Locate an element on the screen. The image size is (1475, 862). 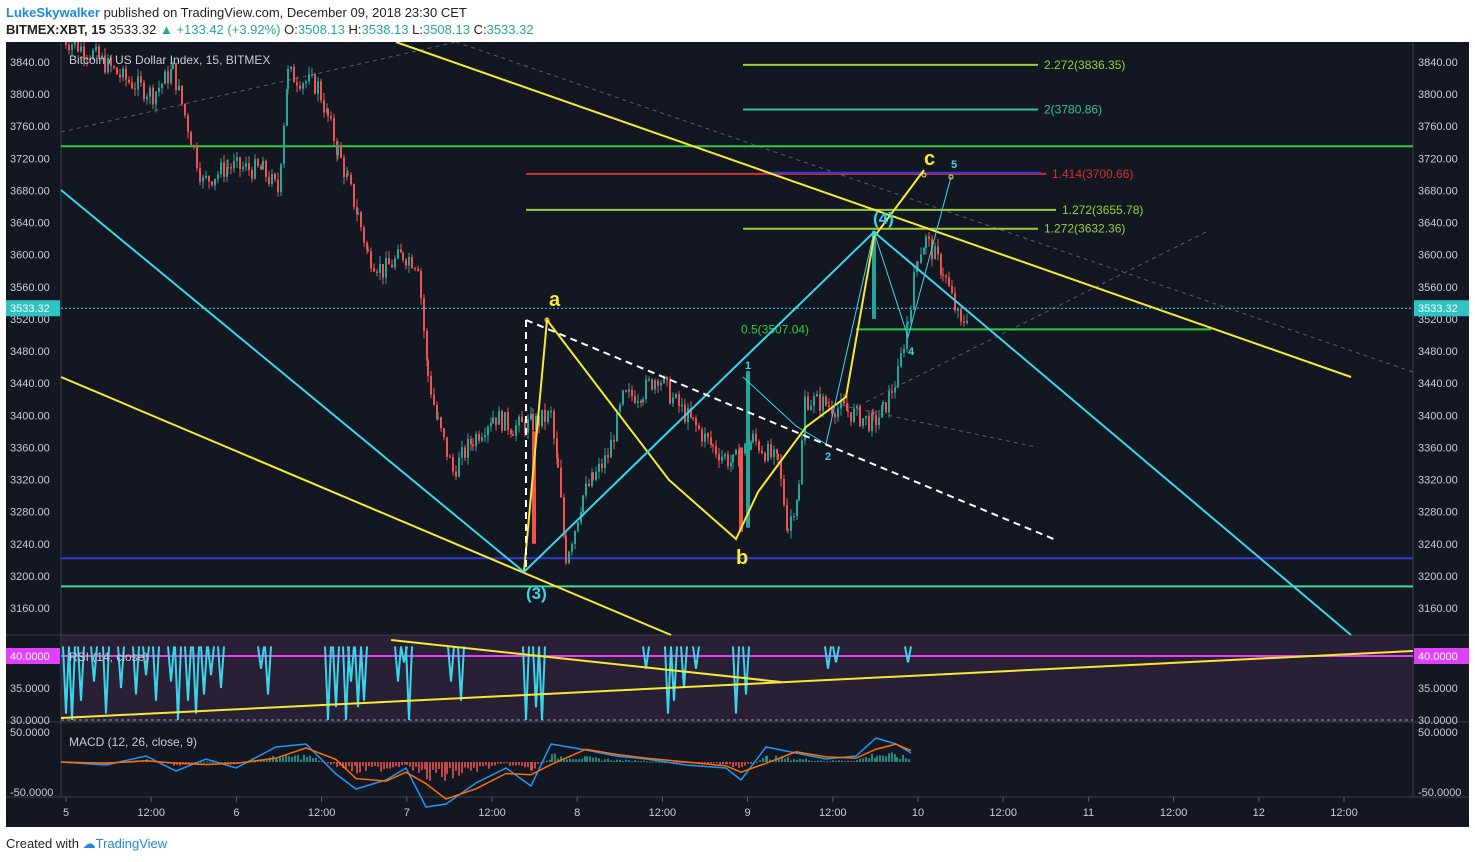
price-axis-label: 3320.00 is located at coordinates (1438, 481).